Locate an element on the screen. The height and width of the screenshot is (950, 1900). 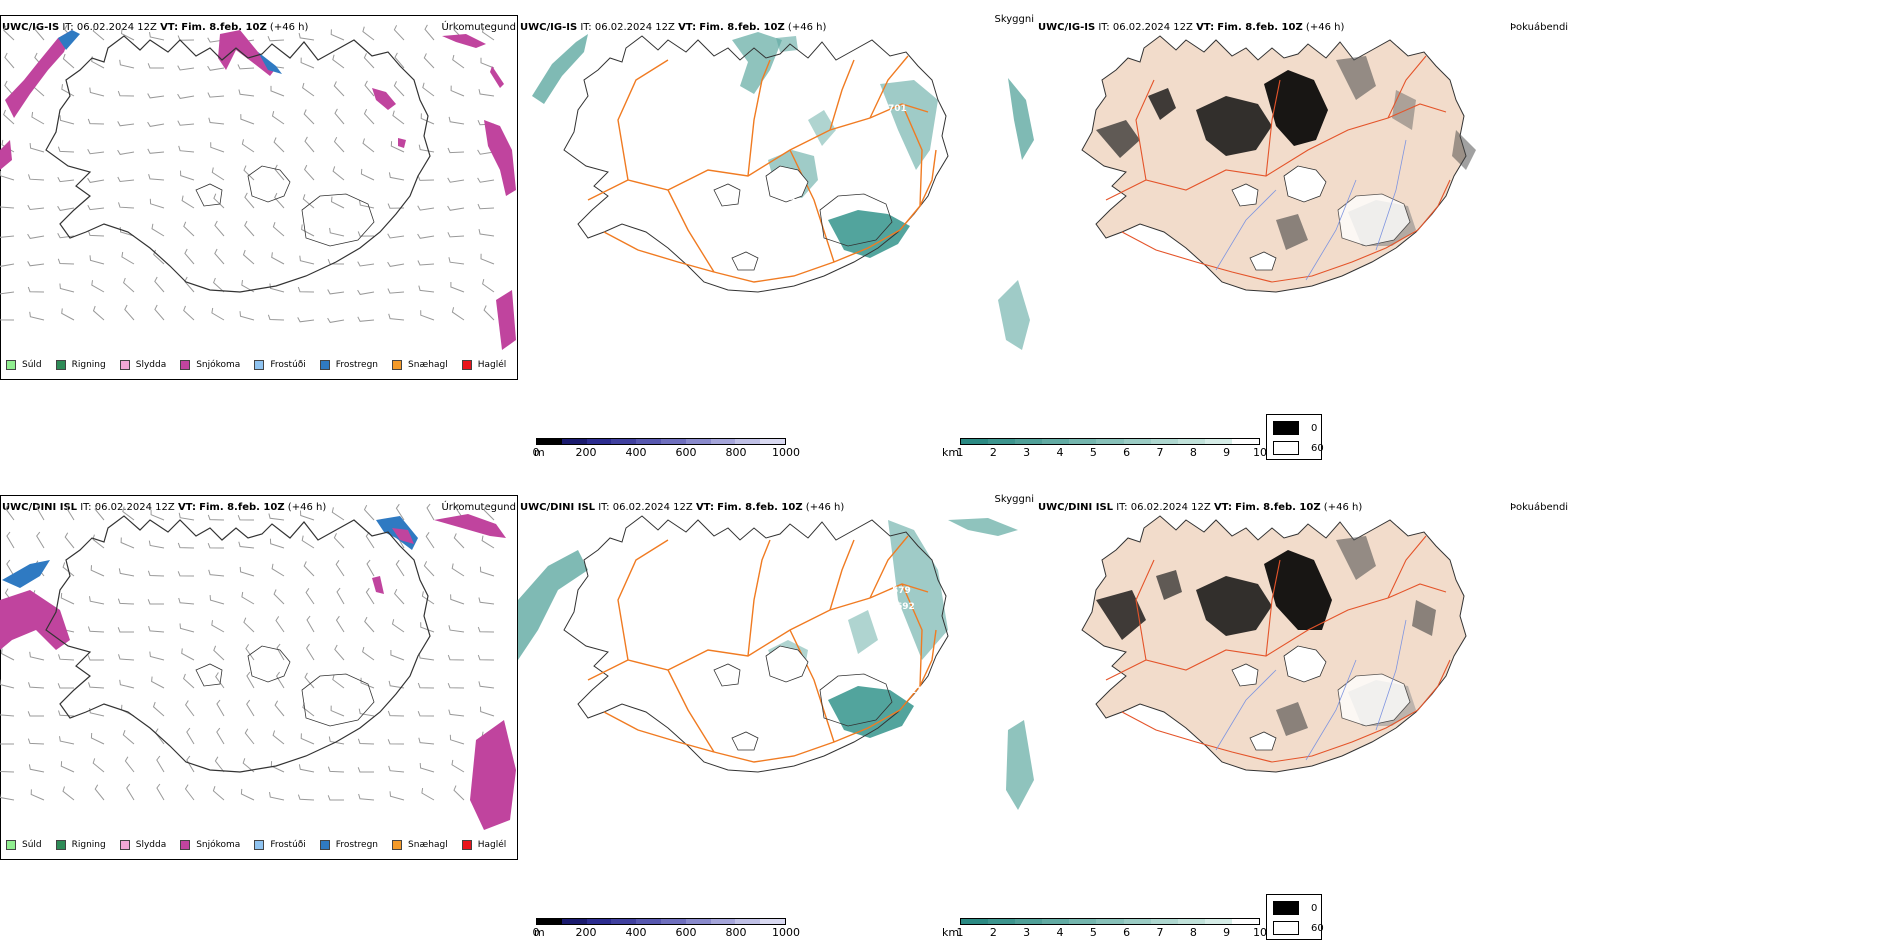
fog-swatch is located at coordinates (1286, 908).